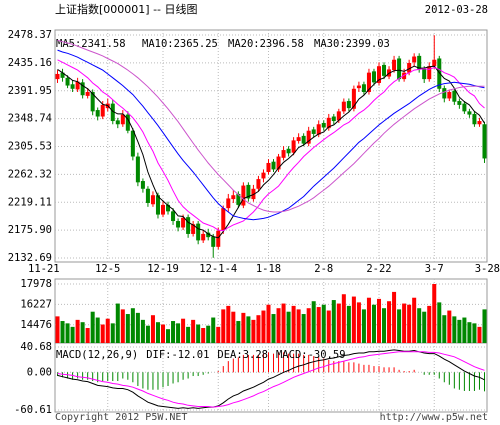 The image size is (500, 425). What do you see at coordinates (268, 269) in the screenshot?
I see `x-tick-label: 1-18` at bounding box center [268, 269].